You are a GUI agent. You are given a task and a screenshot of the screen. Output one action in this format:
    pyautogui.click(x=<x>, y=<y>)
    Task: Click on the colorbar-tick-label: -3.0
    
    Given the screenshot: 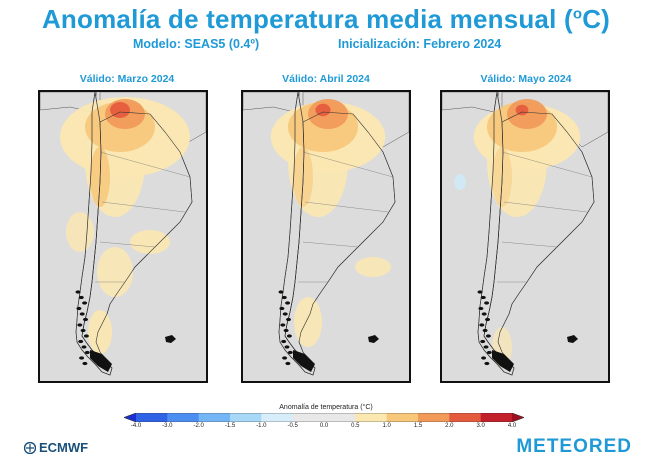 What is the action you would take?
    pyautogui.click(x=167, y=426)
    